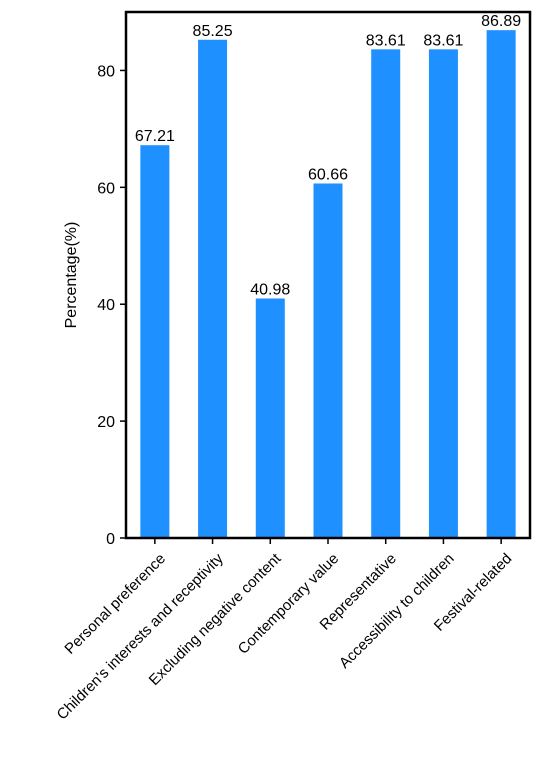 This screenshot has width=550, height=771. I want to click on y-tick-label: 40, so click(106, 305).